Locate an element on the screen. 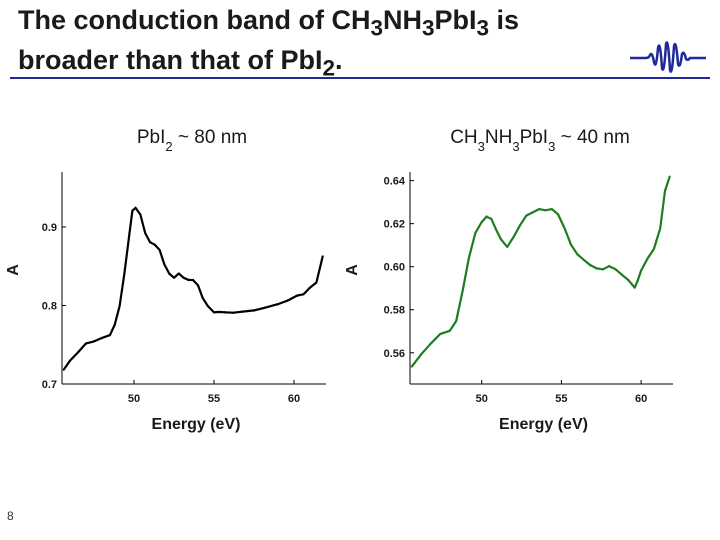  wave-packet-logo-icon is located at coordinates (668, 57).